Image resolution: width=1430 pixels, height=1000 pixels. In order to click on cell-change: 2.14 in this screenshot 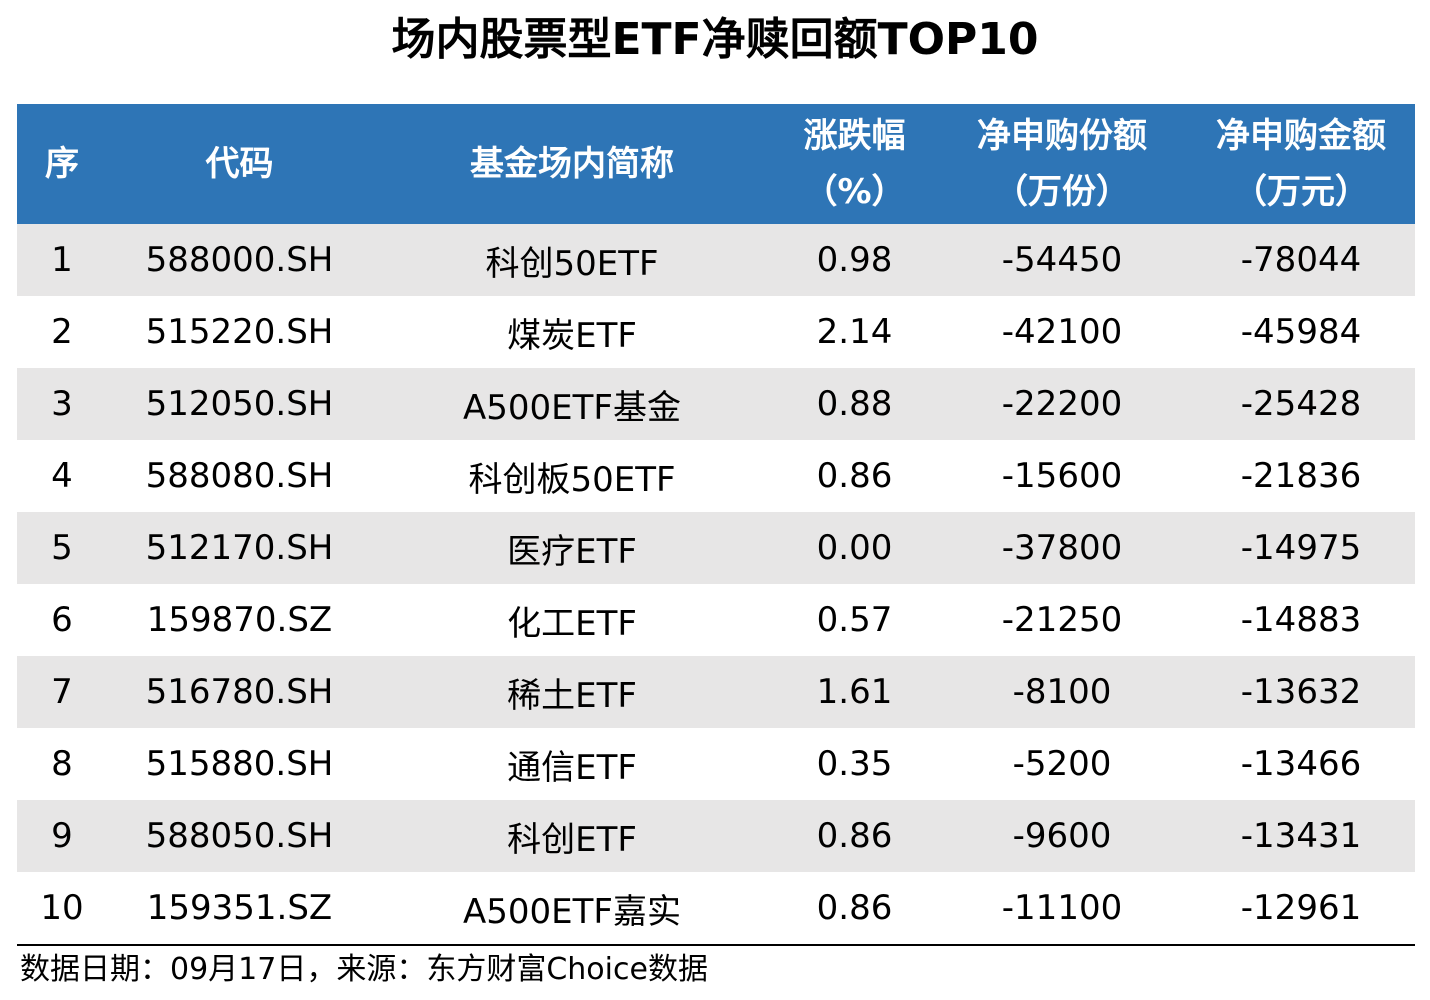, I will do `click(854, 332)`.